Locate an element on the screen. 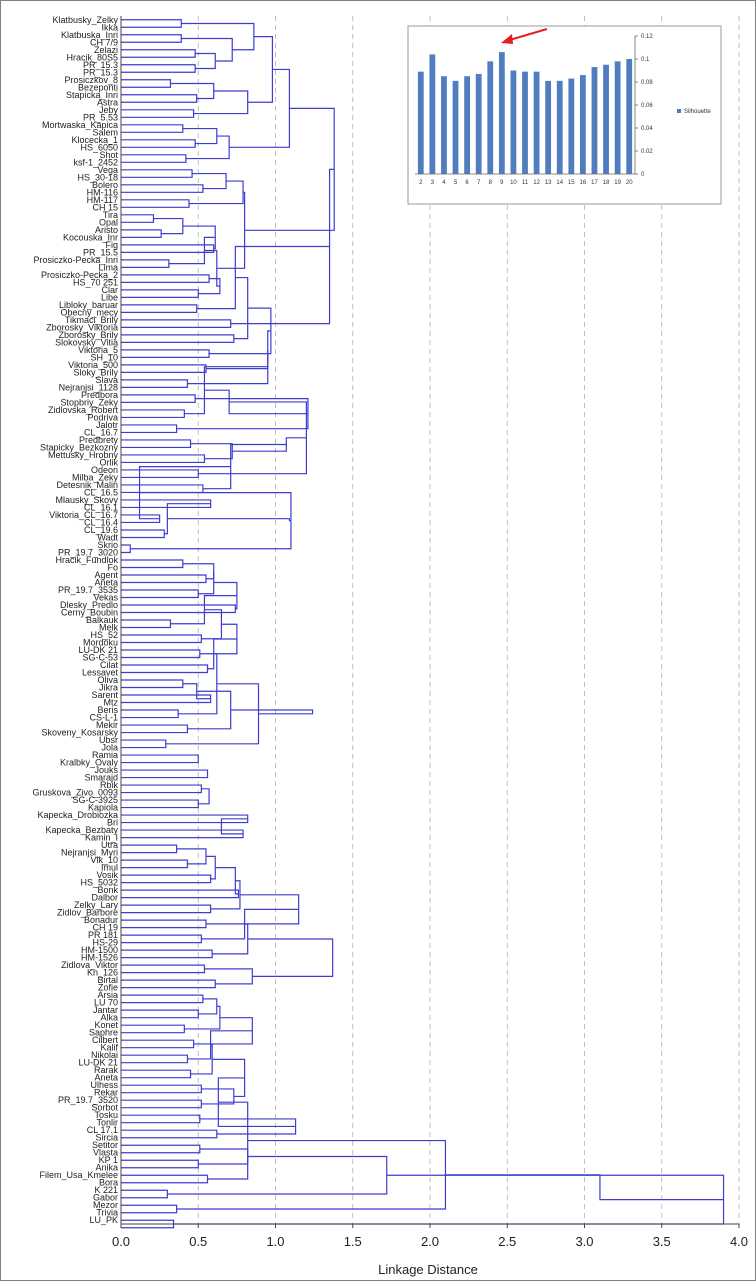 The width and height of the screenshot is (756, 1281). leaf-label: Sarent is located at coordinates (104, 695).